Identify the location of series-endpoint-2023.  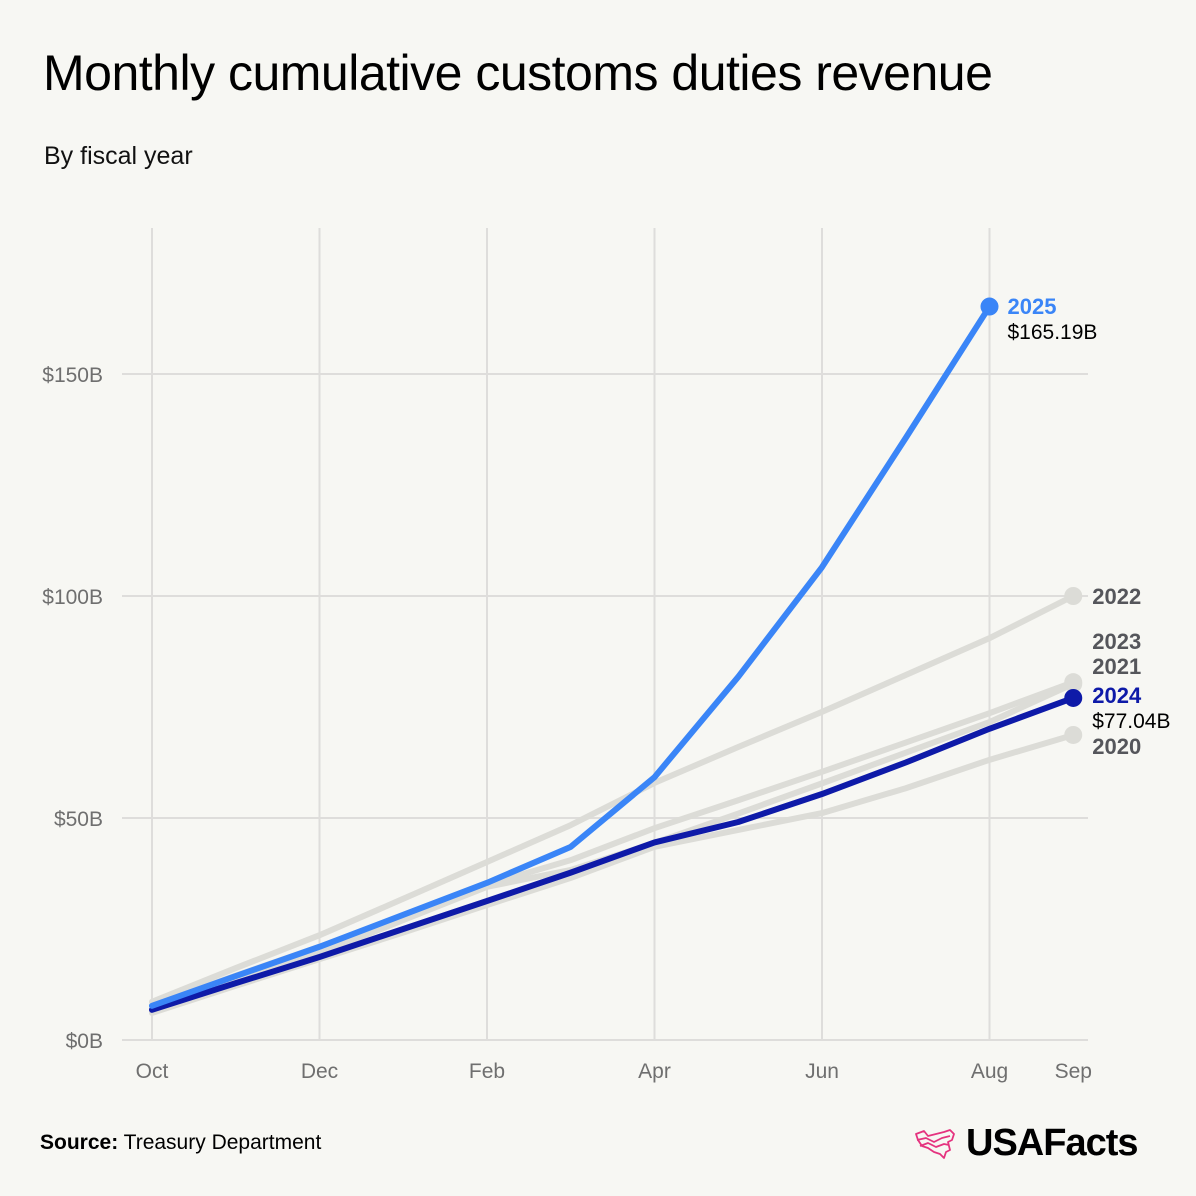
(1073, 682).